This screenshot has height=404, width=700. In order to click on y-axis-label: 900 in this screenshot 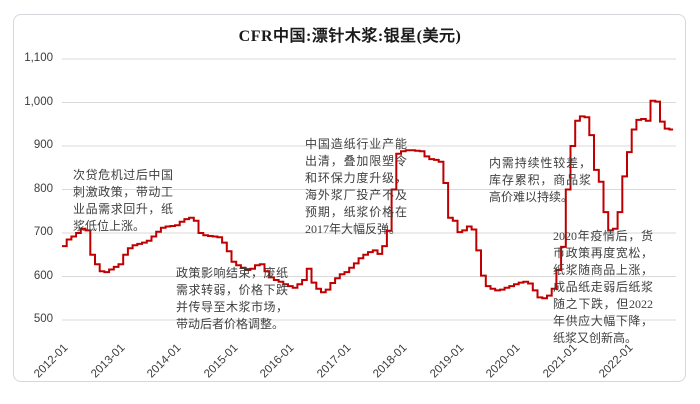, I will do `click(43, 145)`.